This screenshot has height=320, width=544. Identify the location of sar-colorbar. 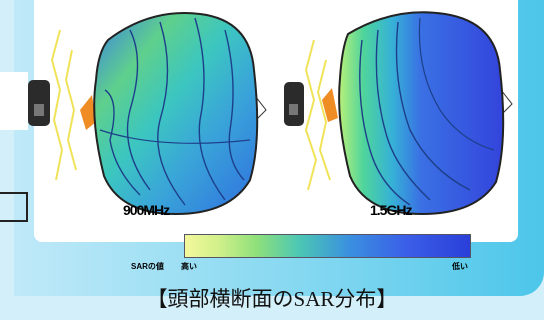
(327, 246).